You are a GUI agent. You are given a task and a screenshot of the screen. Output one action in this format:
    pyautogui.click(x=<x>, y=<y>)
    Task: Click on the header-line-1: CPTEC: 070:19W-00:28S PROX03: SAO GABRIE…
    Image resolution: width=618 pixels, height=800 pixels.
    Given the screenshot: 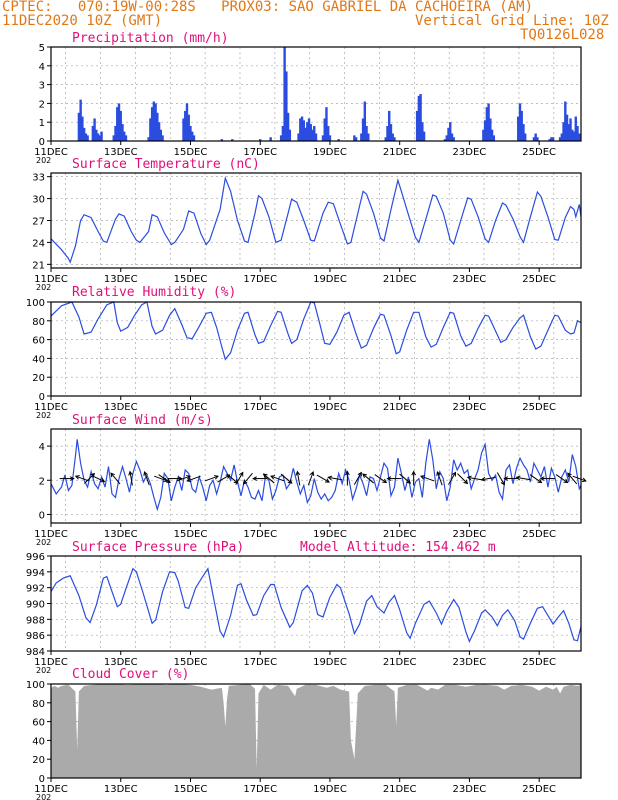 What is the action you would take?
    pyautogui.click(x=268, y=7)
    